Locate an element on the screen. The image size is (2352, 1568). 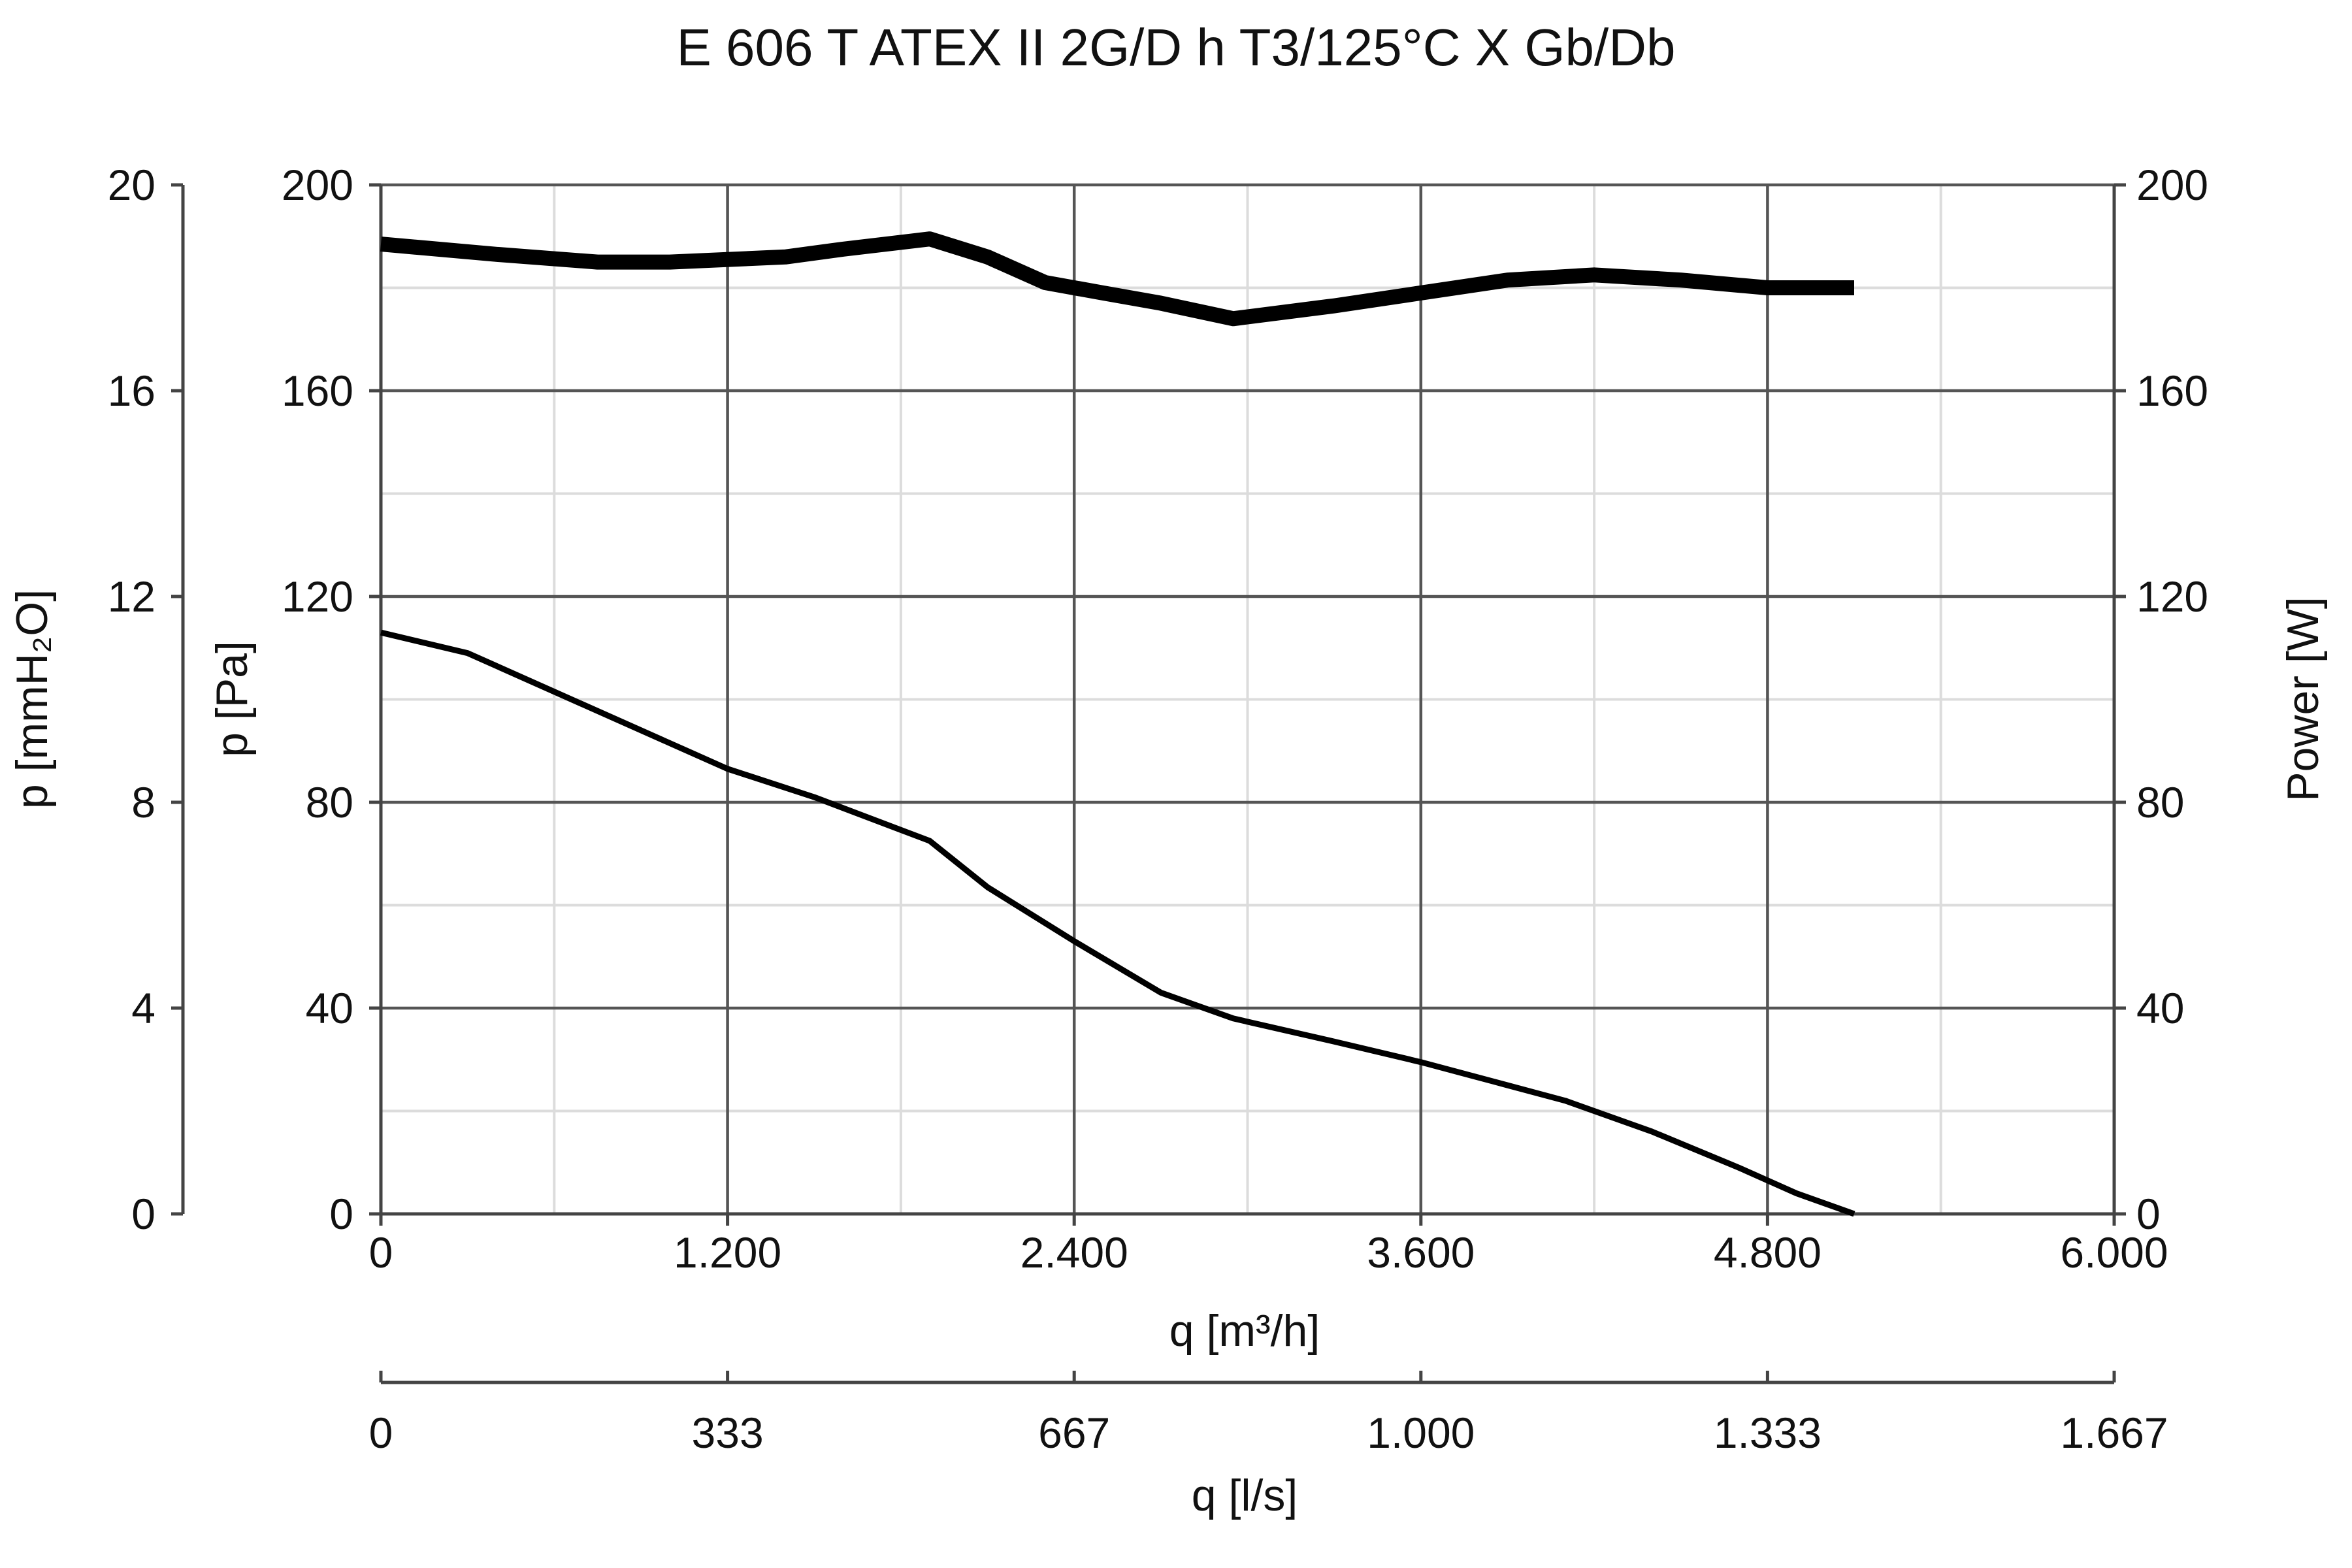
right-y-tick-label: 0 is located at coordinates (2148, 1214).